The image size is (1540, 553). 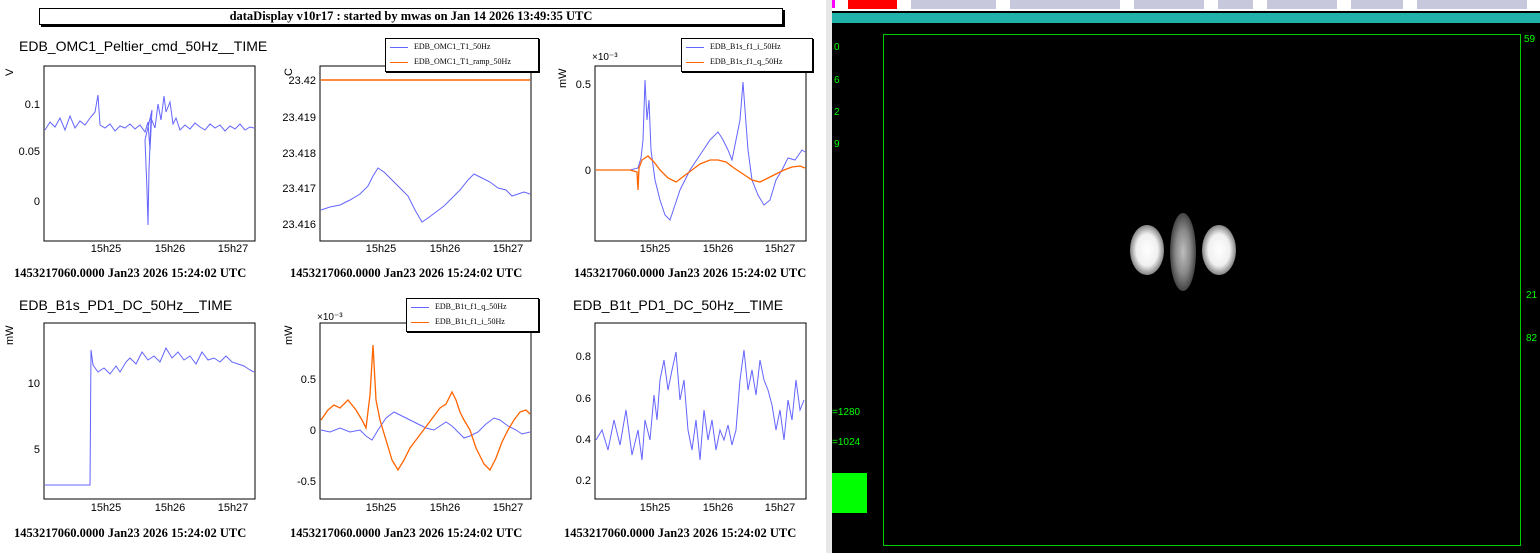 I want to click on panel-4-ytick: 10, so click(x=34, y=384).